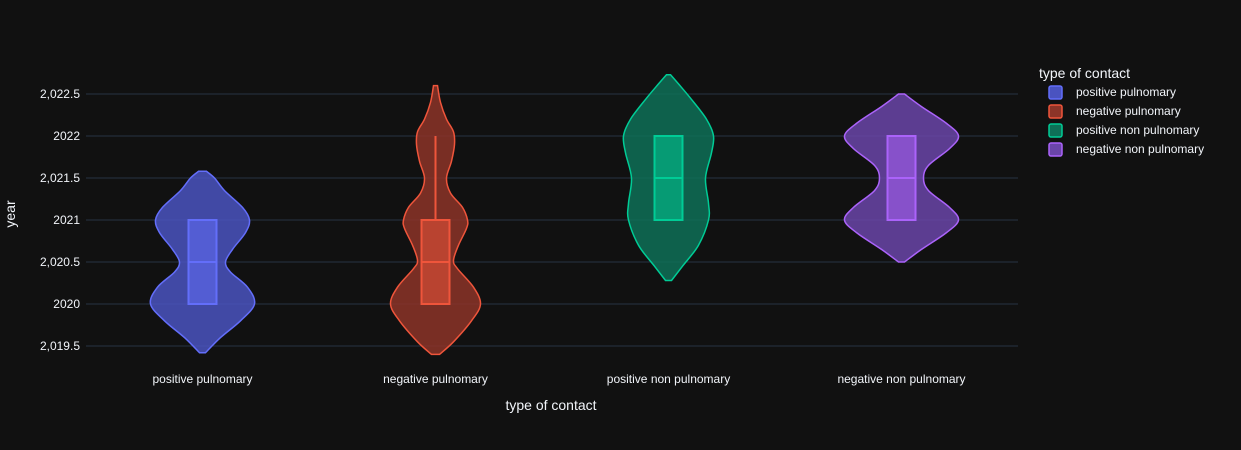 This screenshot has height=450, width=1241. I want to click on y-tick-label: 2,019.5, so click(60, 346).